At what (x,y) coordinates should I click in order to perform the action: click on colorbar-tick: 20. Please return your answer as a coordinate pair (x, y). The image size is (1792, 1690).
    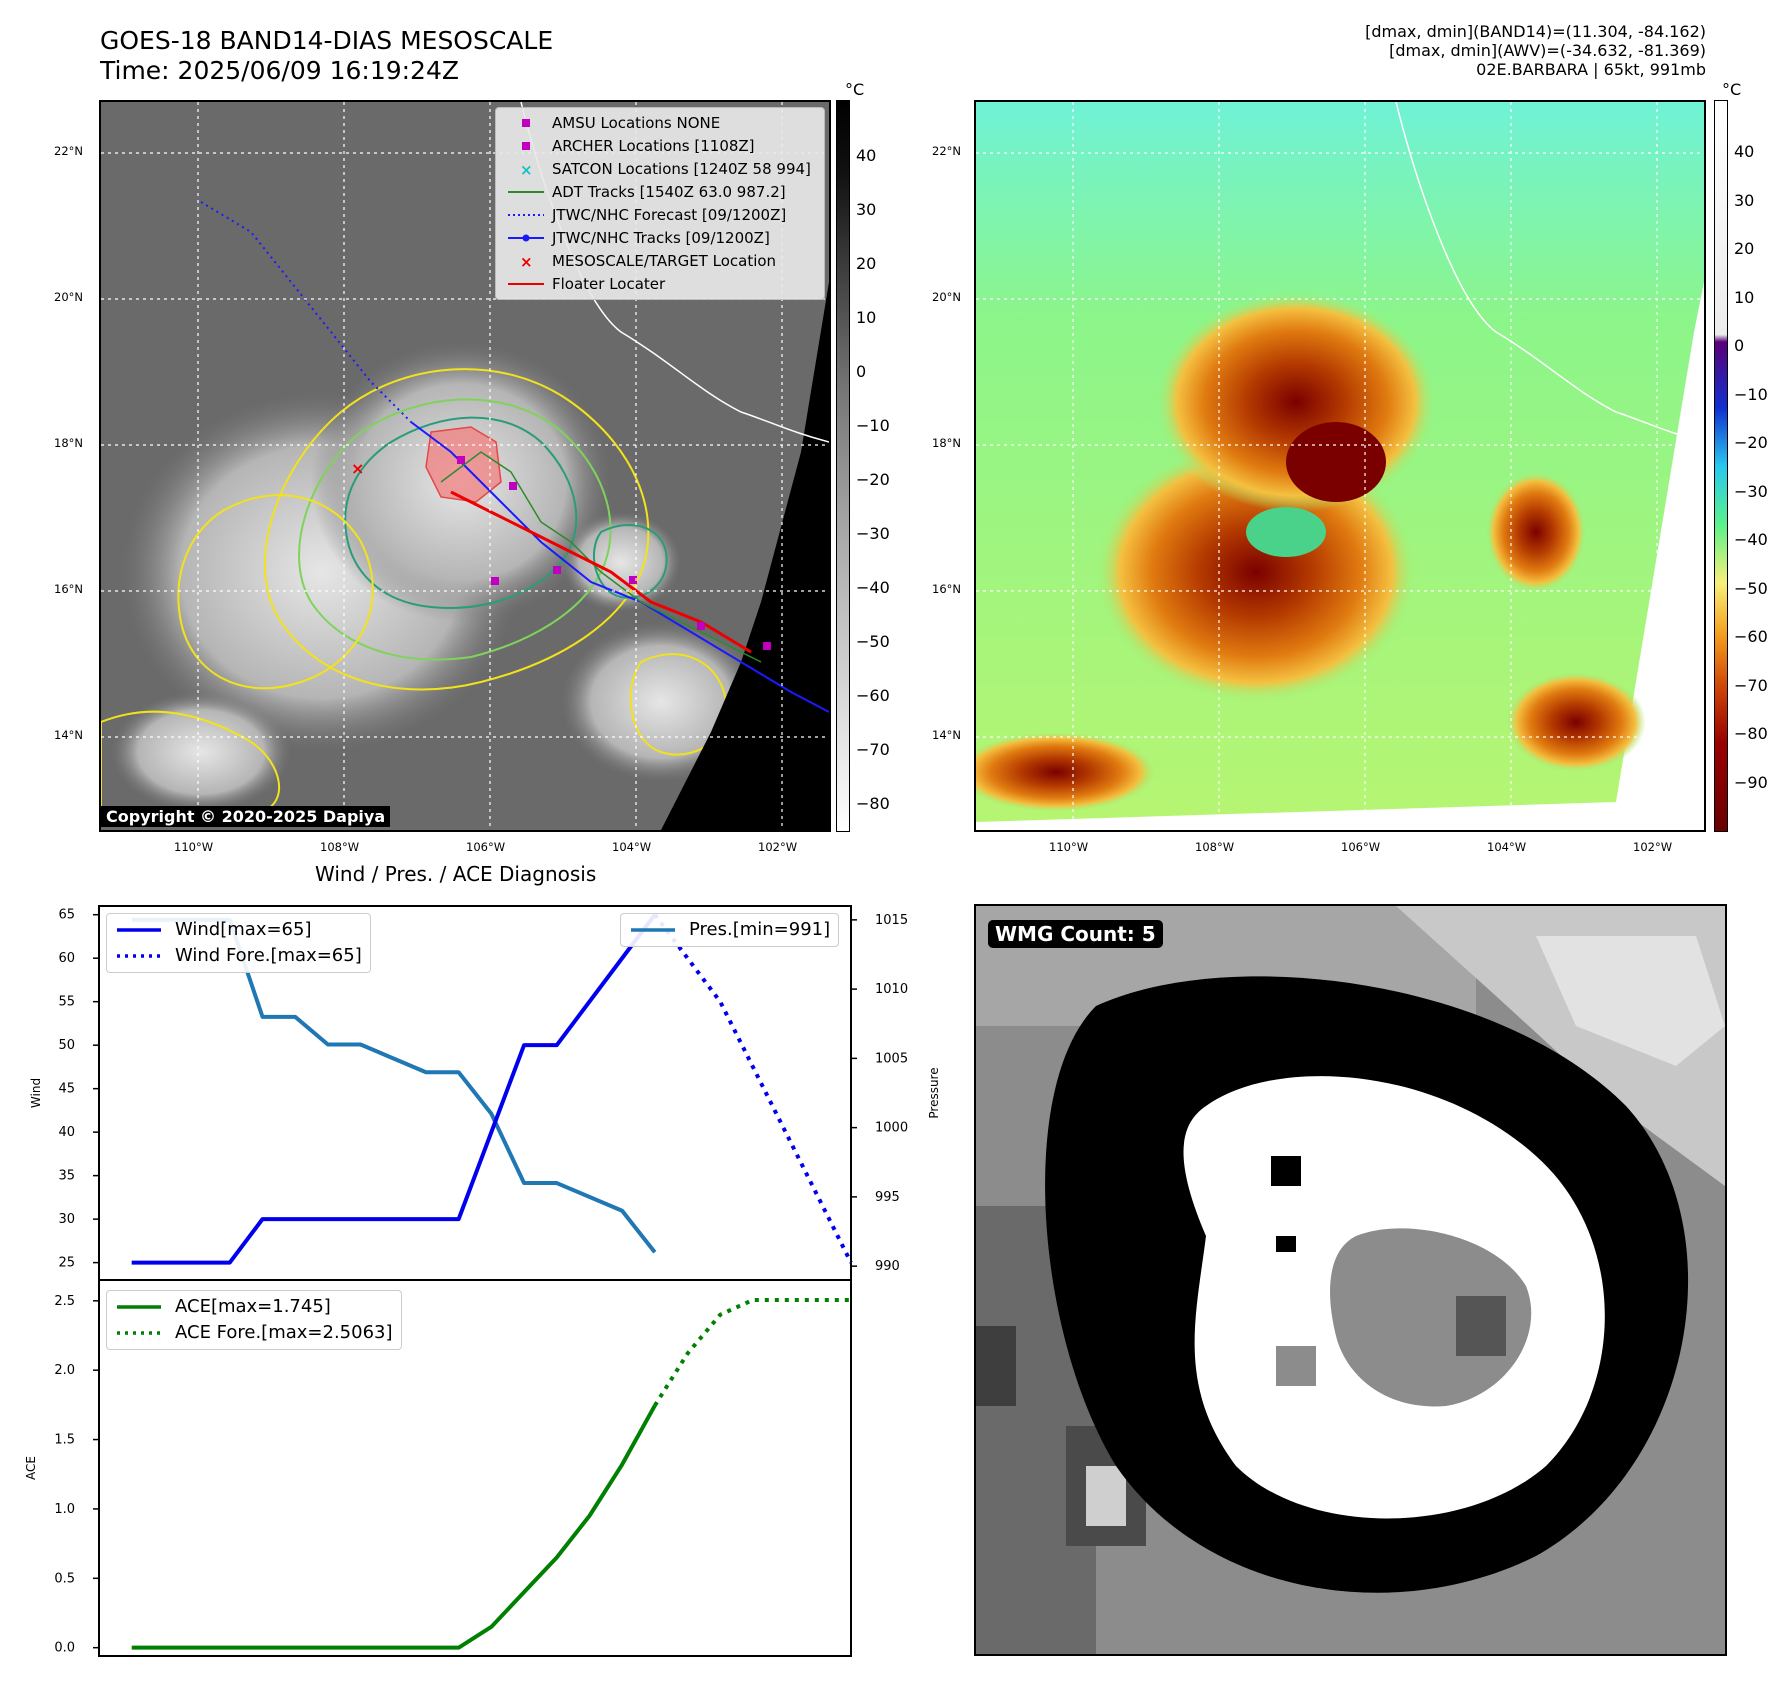
    Looking at the image, I should click on (1744, 248).